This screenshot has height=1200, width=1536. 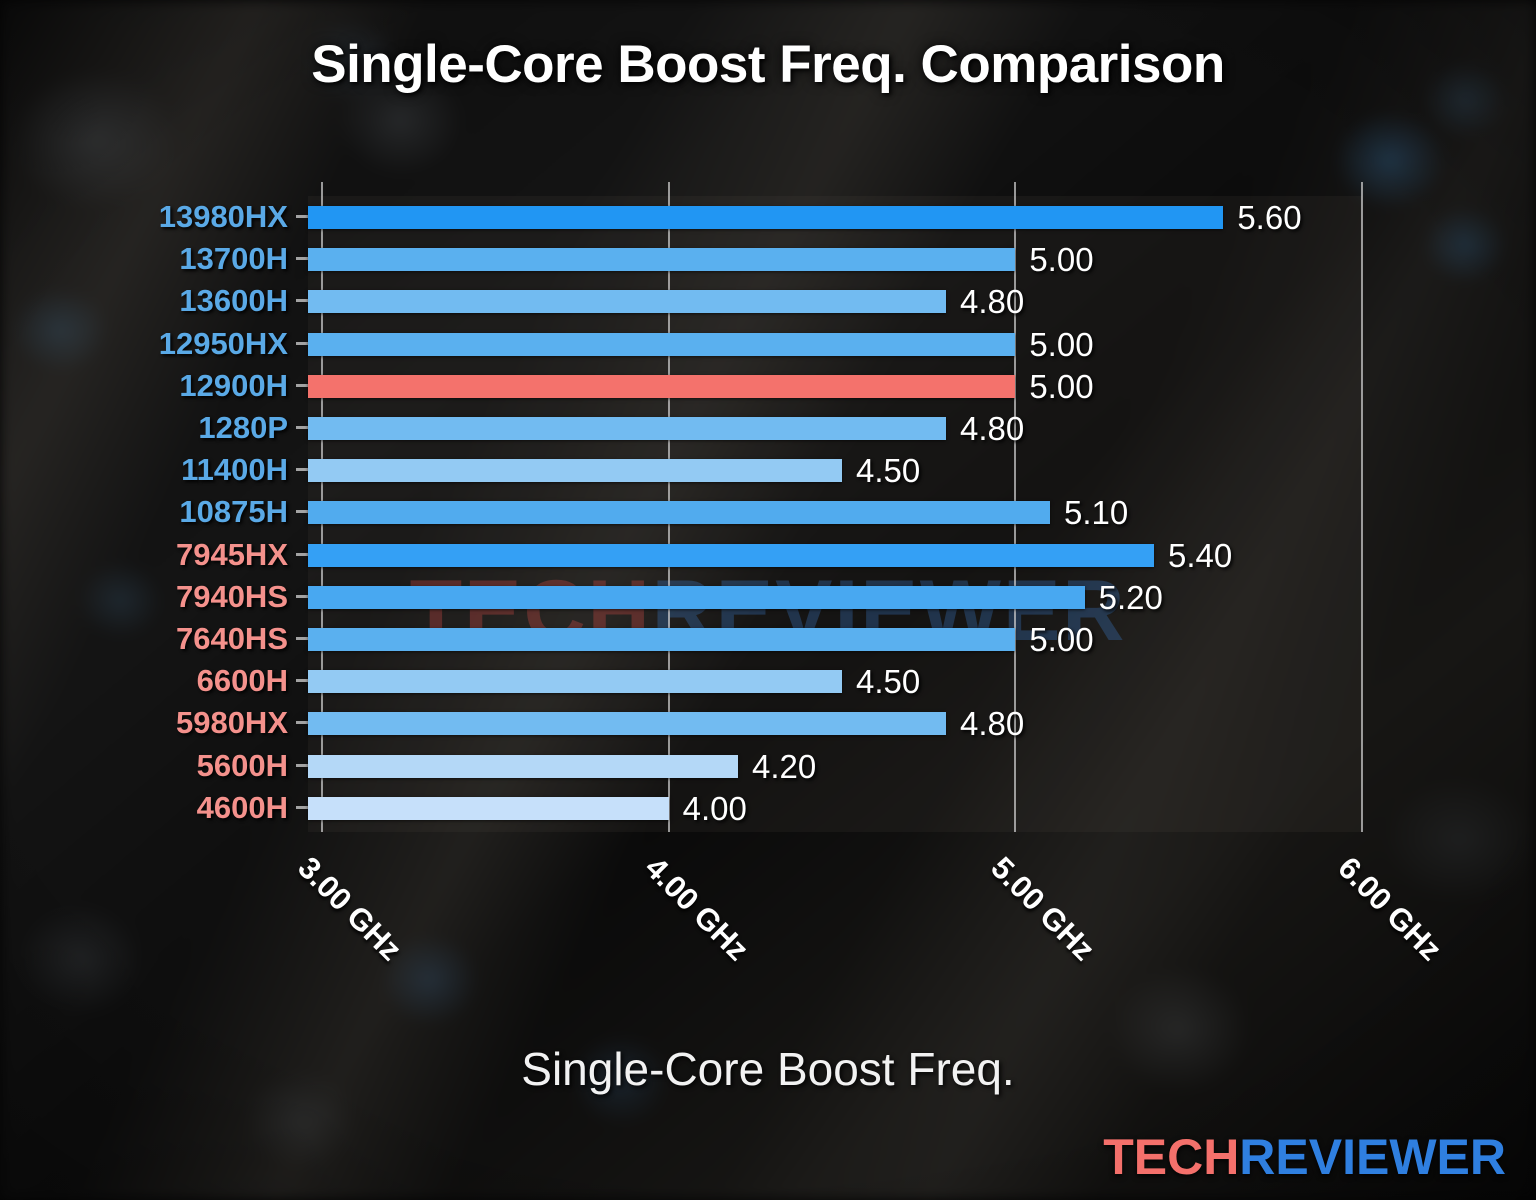 What do you see at coordinates (242, 681) in the screenshot?
I see `category-label: 6600H` at bounding box center [242, 681].